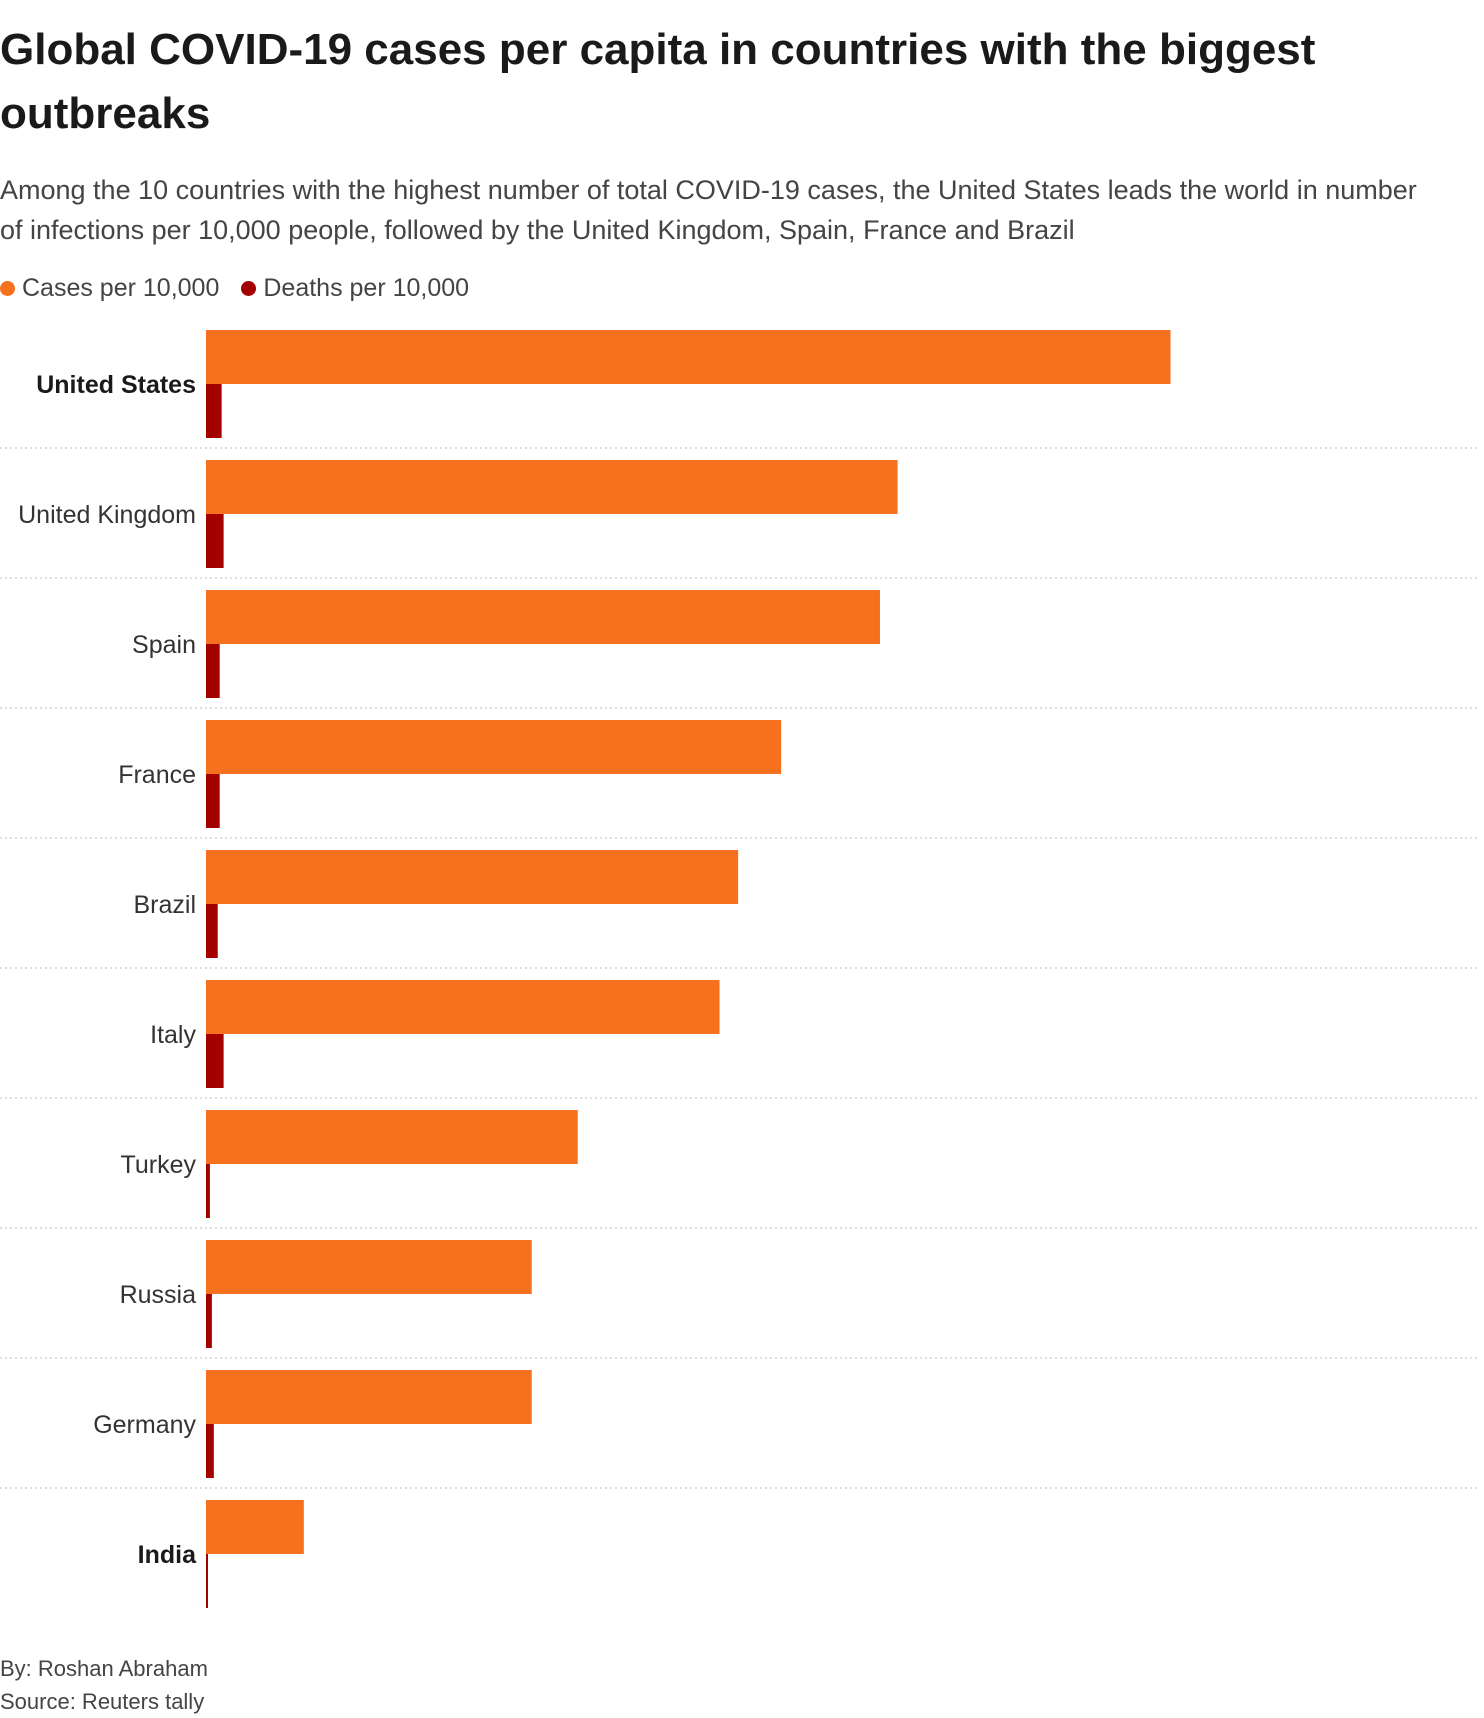 This screenshot has width=1484, height=1718. Describe the element at coordinates (214, 411) in the screenshot. I see `deaths-bar-united-states` at that location.